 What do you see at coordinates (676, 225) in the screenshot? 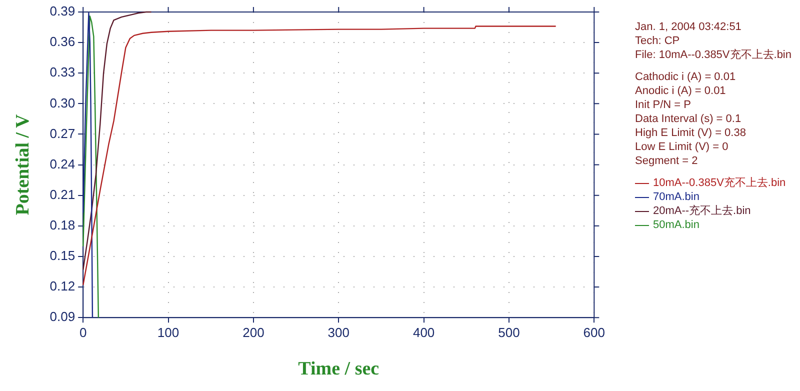
I see `legend-label: 50mA.bin` at bounding box center [676, 225].